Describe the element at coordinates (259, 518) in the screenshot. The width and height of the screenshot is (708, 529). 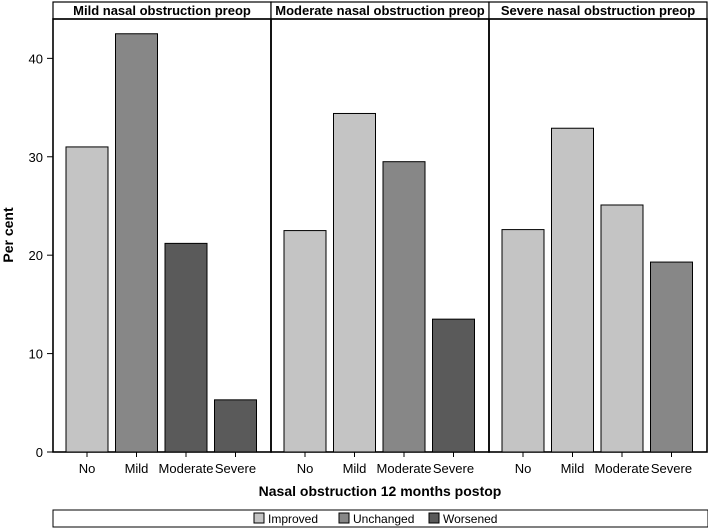
I see `legend-swatch-improved` at that location.